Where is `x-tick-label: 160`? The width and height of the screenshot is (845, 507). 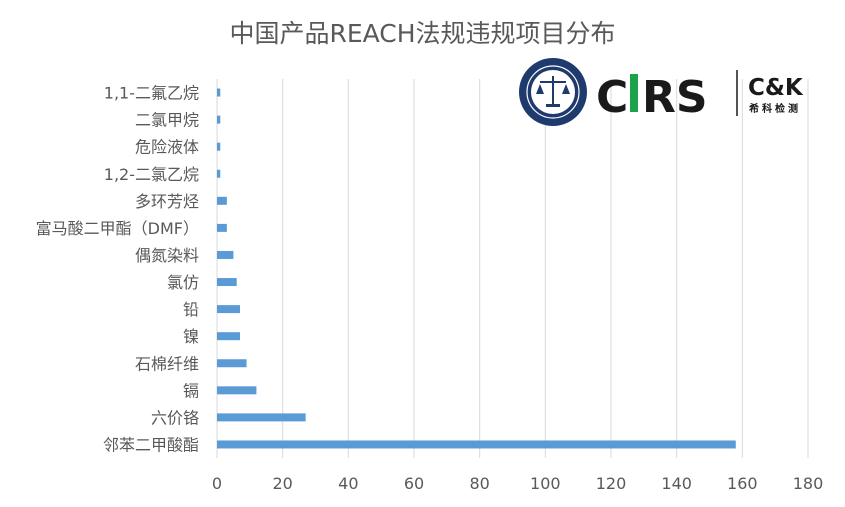
x-tick-label: 160 is located at coordinates (742, 483).